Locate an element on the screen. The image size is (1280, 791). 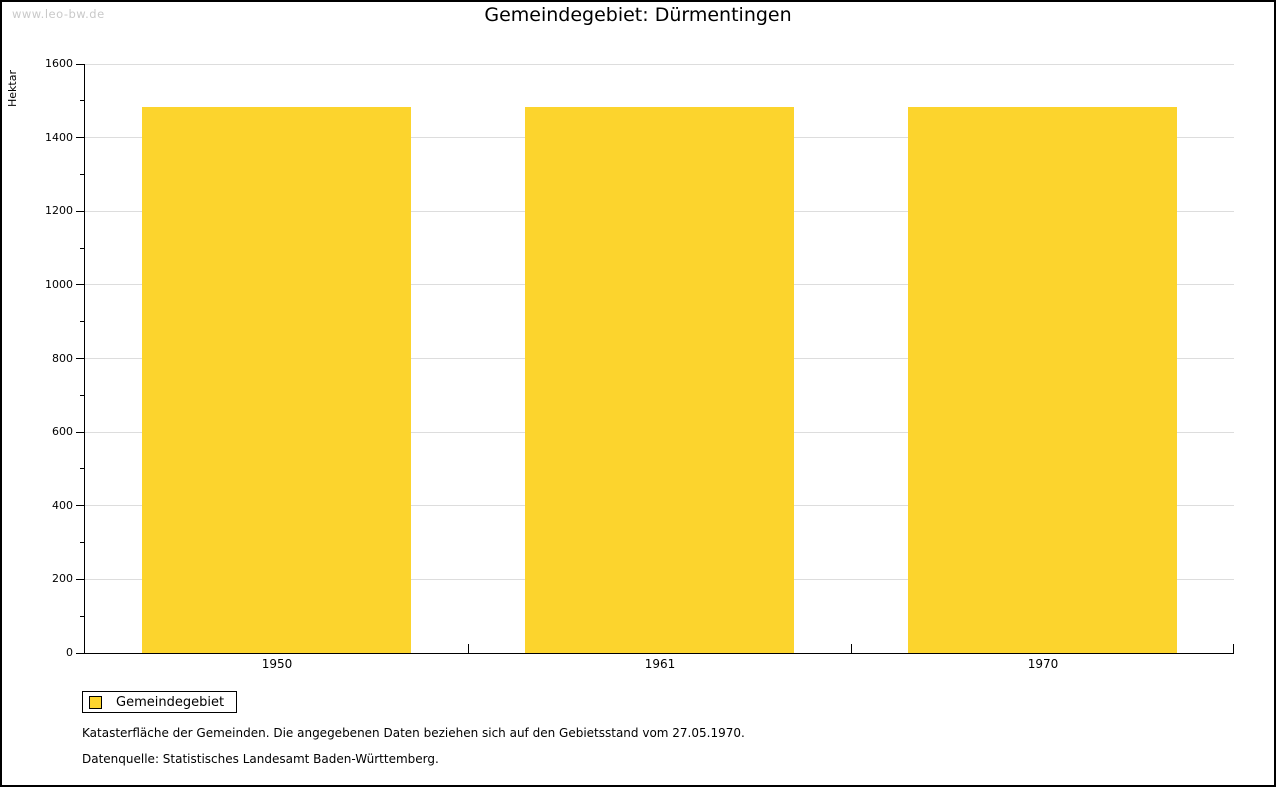
y-axis-tick-label: 1600 is located at coordinates (59, 63).